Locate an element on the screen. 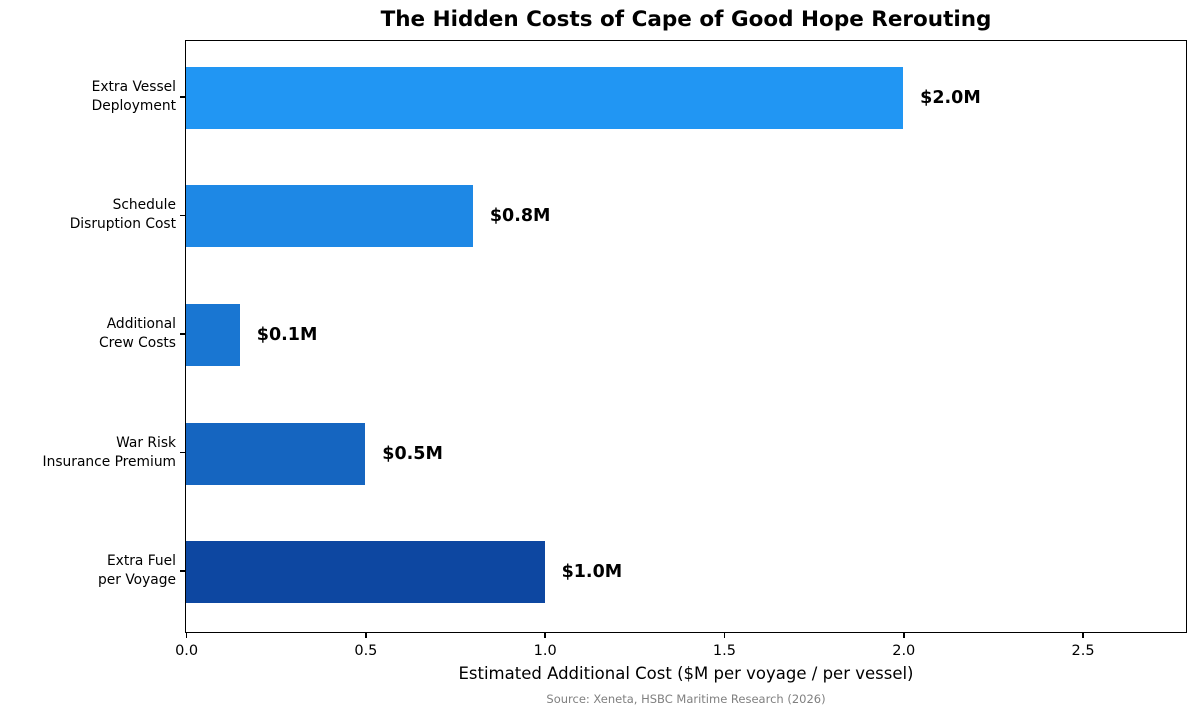 This screenshot has width=1200, height=719. bar-value-label: $0.1M is located at coordinates (287, 335).